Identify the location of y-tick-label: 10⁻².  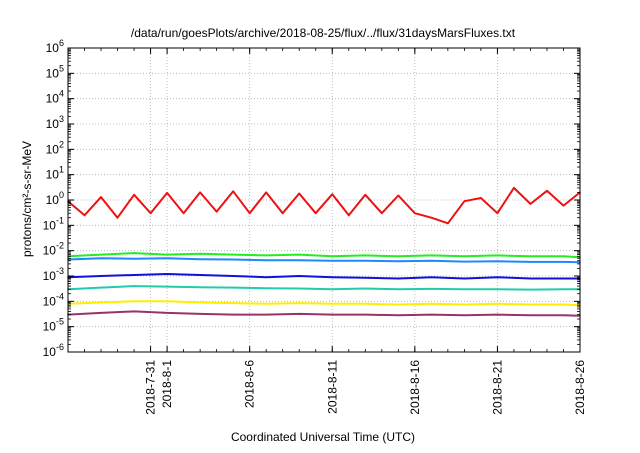
(53, 249).